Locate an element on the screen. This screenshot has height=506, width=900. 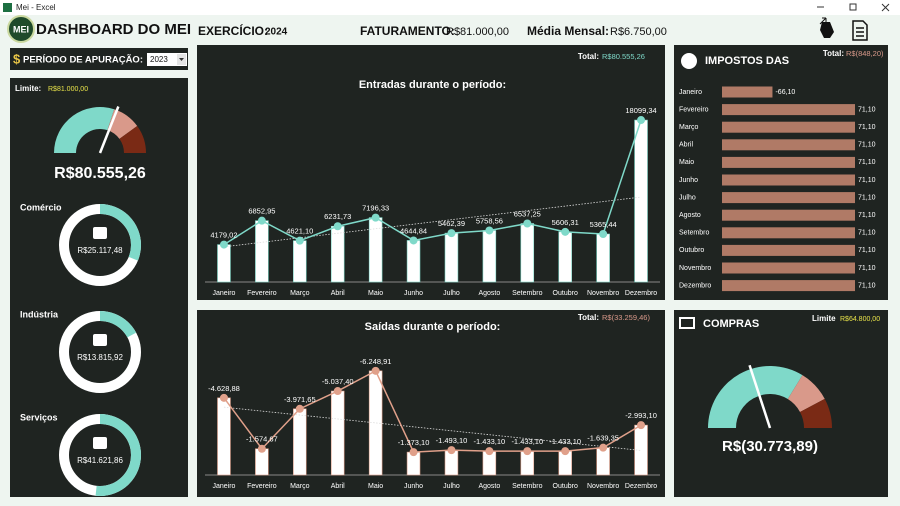
x-tick-label: Junho is located at coordinates (413, 293).